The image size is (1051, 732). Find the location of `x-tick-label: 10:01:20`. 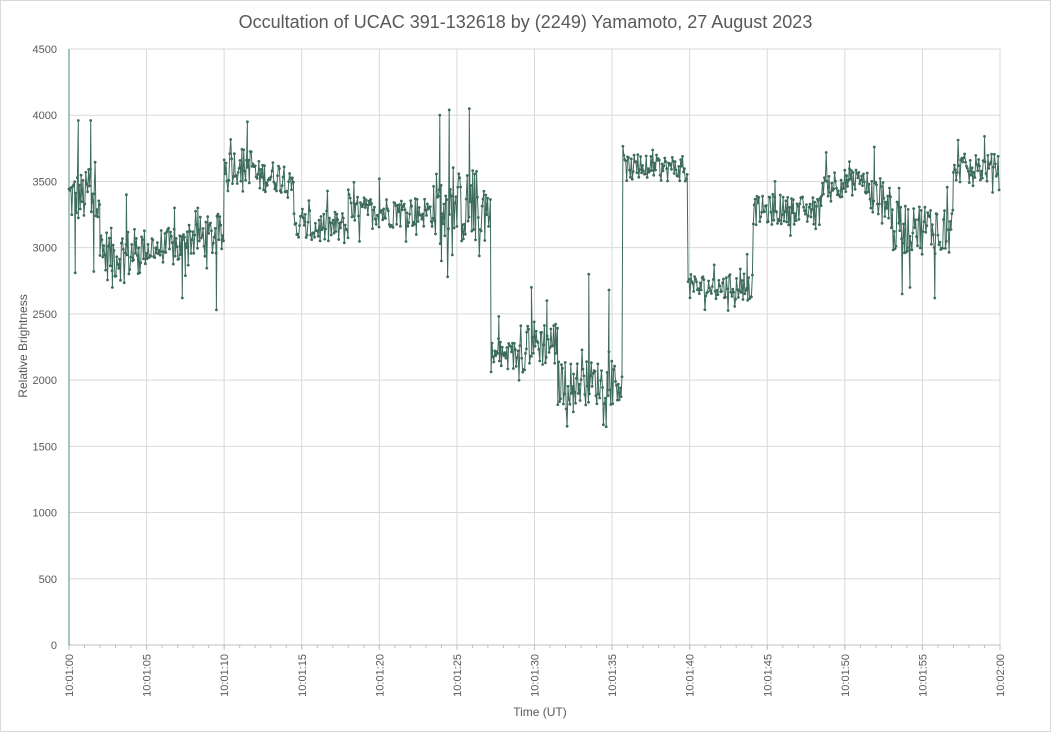

x-tick-label: 10:01:20 is located at coordinates (380, 675).